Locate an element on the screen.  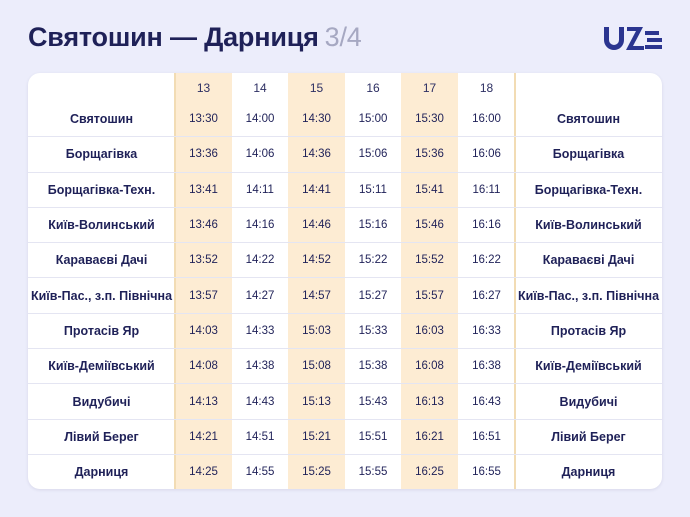
departure-time: 14:03 is located at coordinates (203, 331).